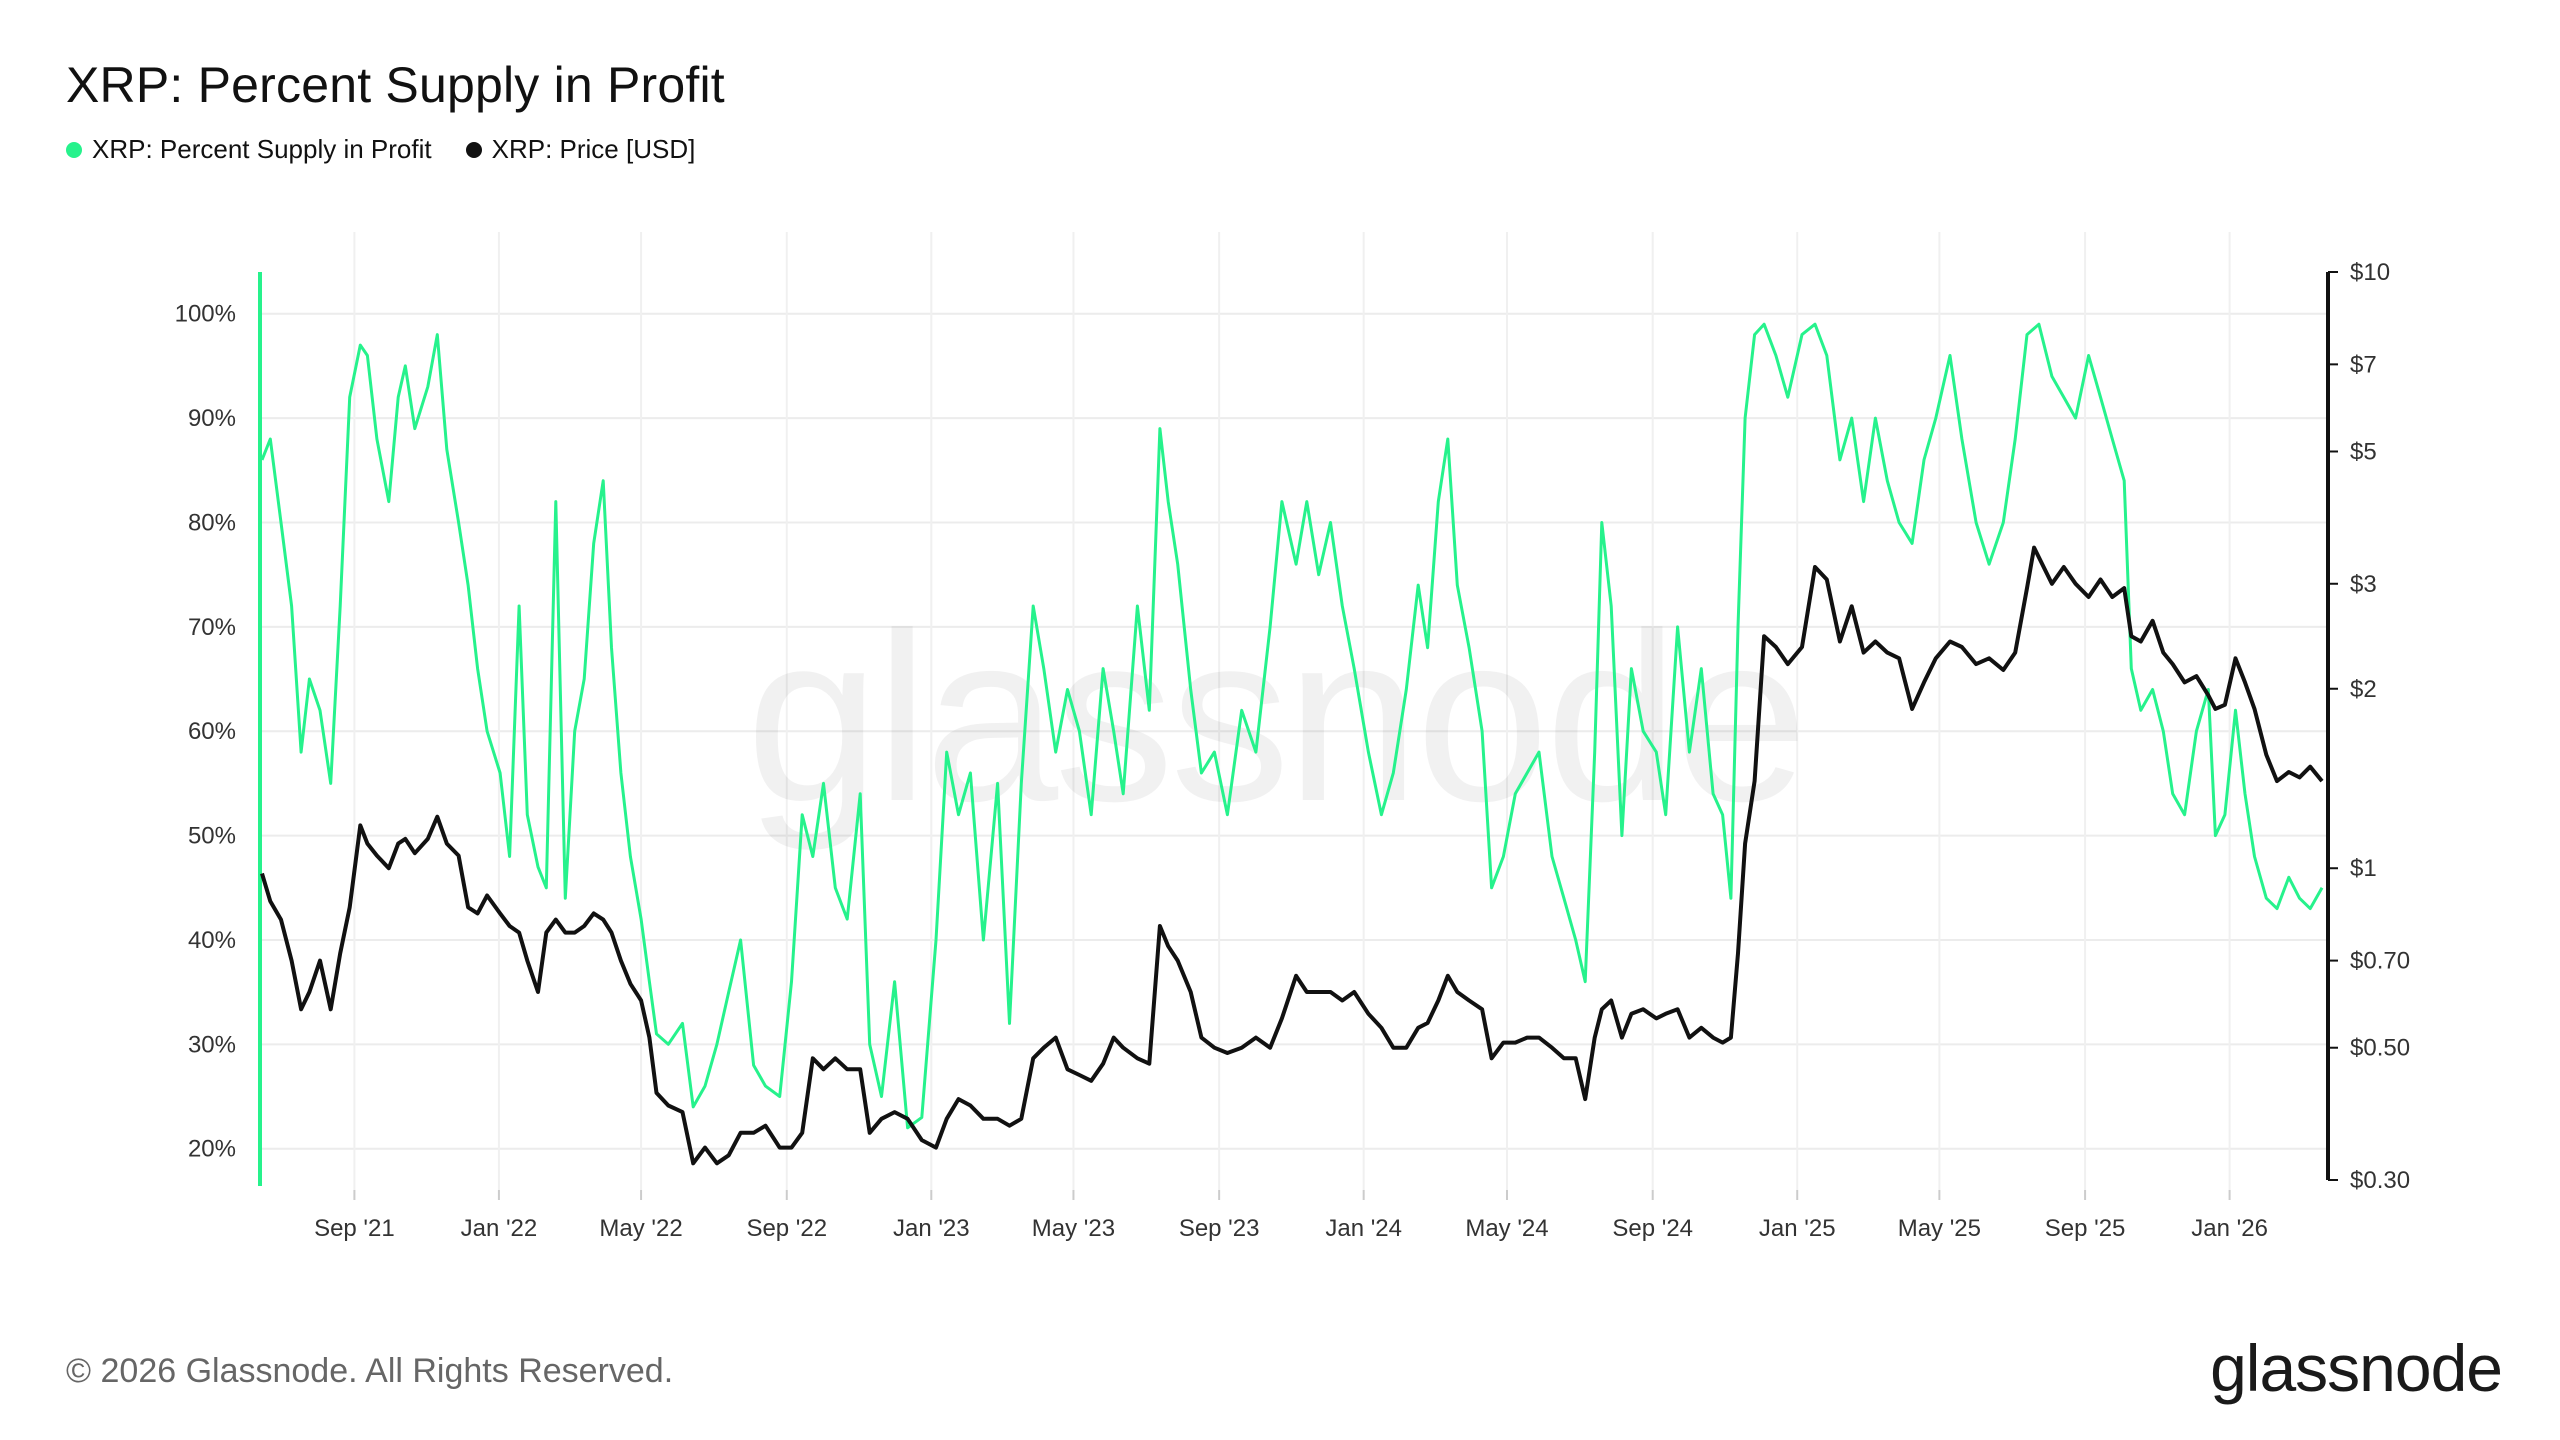  I want to click on left-axis-ticks: 20% 30% 40% 50% 60% 70% 80% 90% 100%, so click(205, 732).